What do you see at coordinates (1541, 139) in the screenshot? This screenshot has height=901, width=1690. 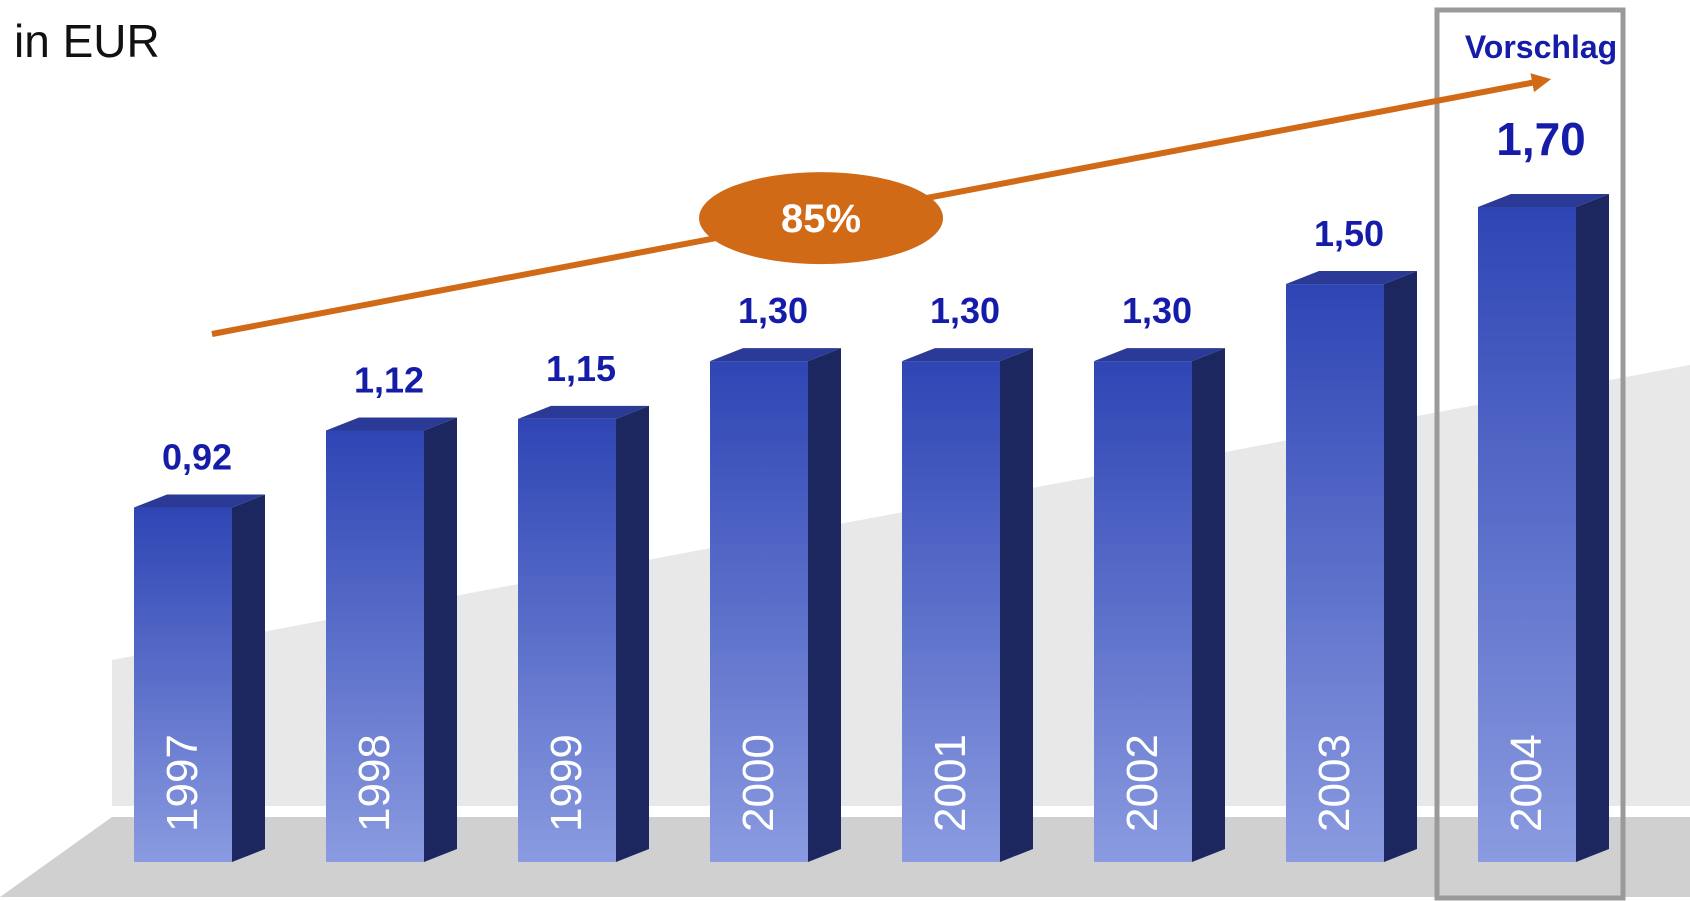 I see `value-label: 1,70` at bounding box center [1541, 139].